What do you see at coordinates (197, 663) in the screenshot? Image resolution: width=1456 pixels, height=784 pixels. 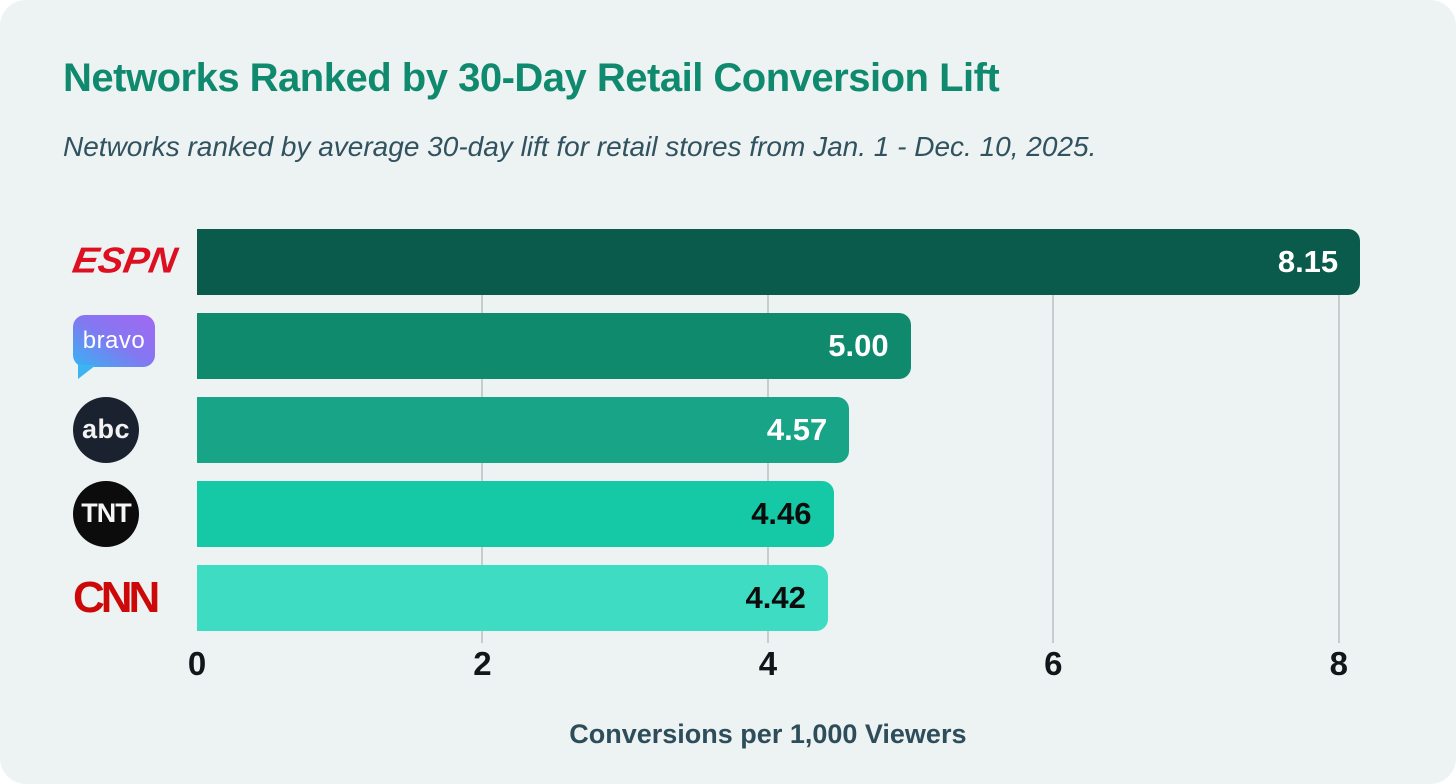 I see `x-tick-label-0: 0` at bounding box center [197, 663].